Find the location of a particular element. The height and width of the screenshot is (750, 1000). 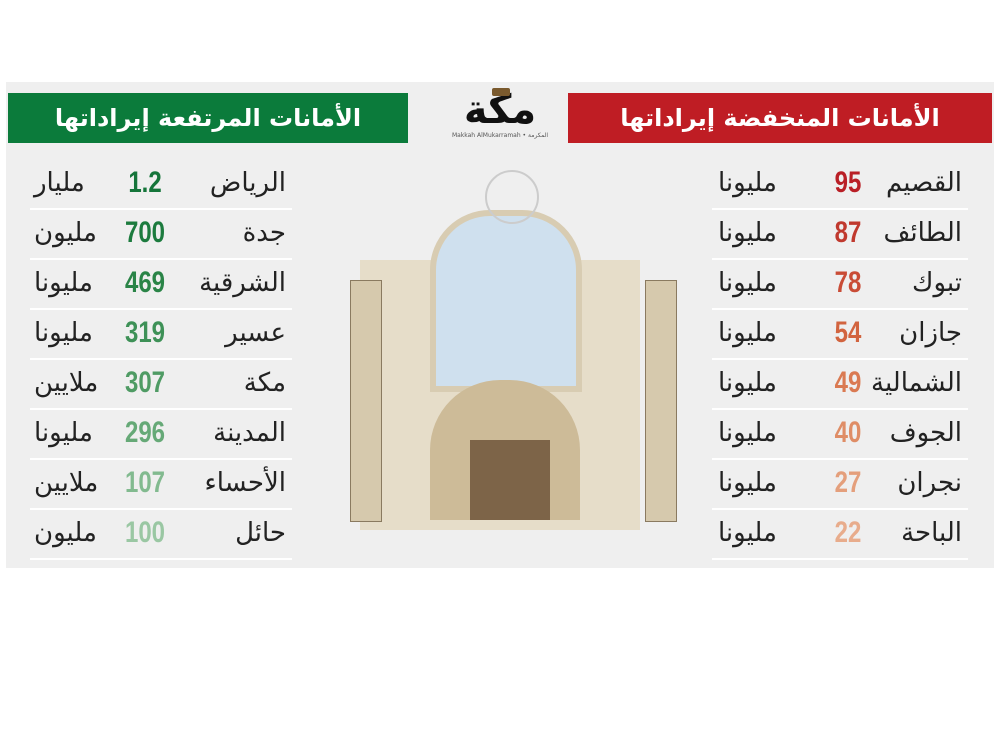

header-high-revenue: الأمانات المرتفعة إيراداتها is located at coordinates (208, 118).